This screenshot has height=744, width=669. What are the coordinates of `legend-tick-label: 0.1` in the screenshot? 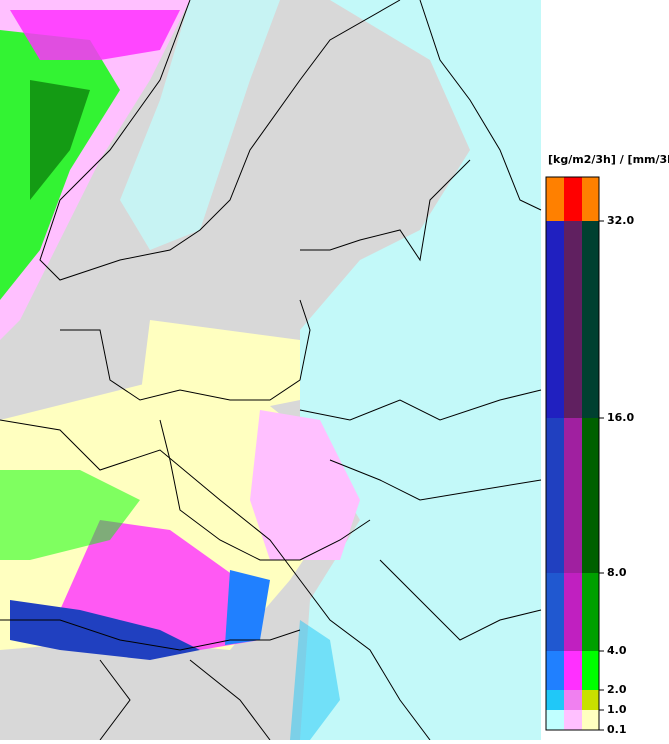 It's located at (617, 729).